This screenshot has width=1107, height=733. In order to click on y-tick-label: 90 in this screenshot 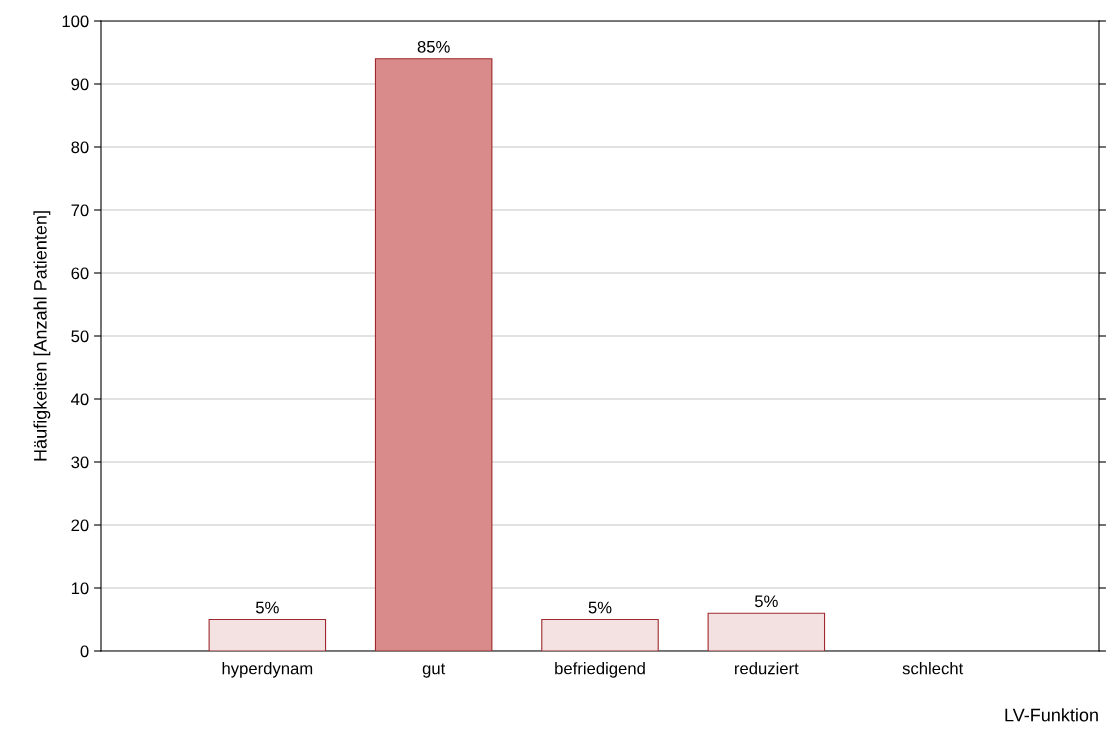, I will do `click(80, 84)`.